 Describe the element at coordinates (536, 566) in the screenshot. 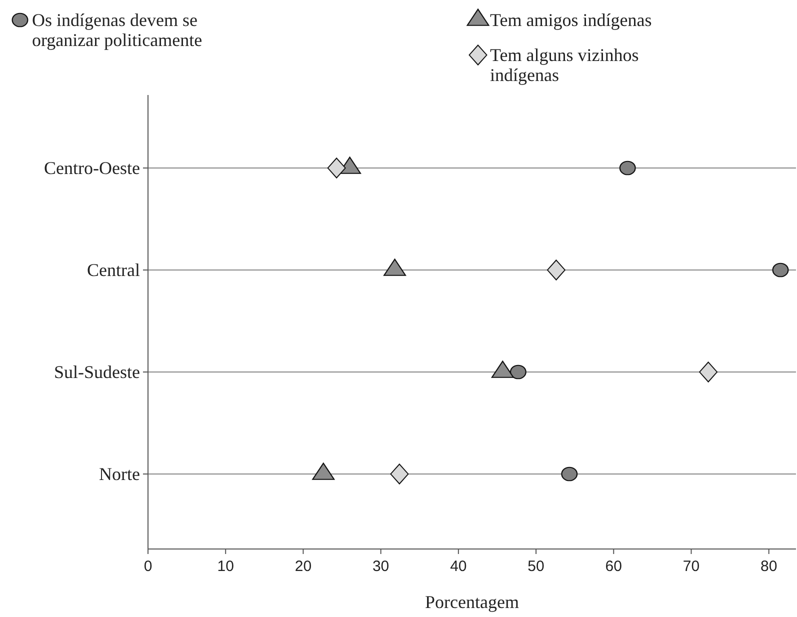

I see `x-tick-label: 50` at that location.